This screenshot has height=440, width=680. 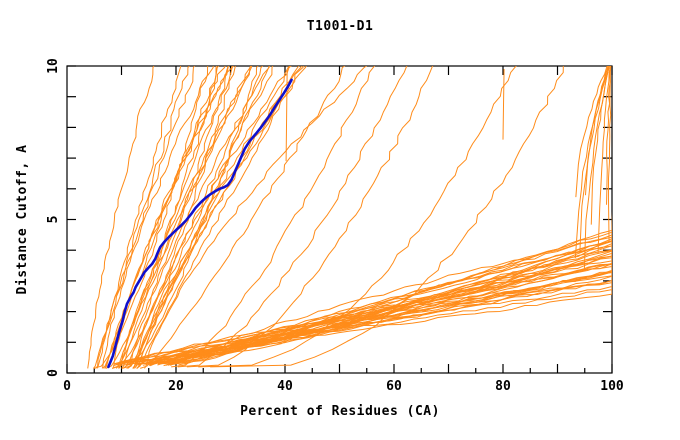 What do you see at coordinates (340, 26) in the screenshot?
I see `page-title: T1001-D1` at bounding box center [340, 26].